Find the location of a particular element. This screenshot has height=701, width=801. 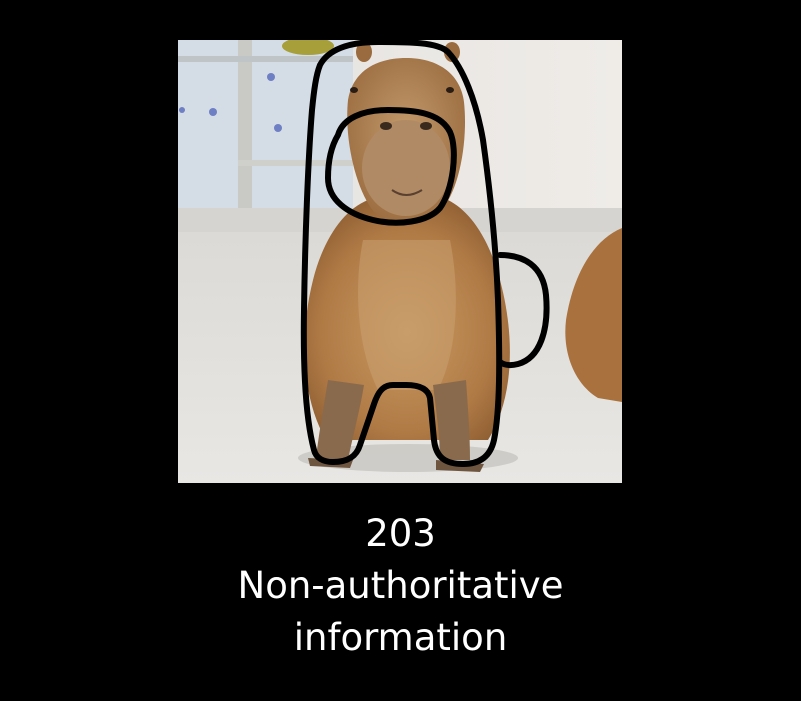

capybara-snout is located at coordinates (406, 168).